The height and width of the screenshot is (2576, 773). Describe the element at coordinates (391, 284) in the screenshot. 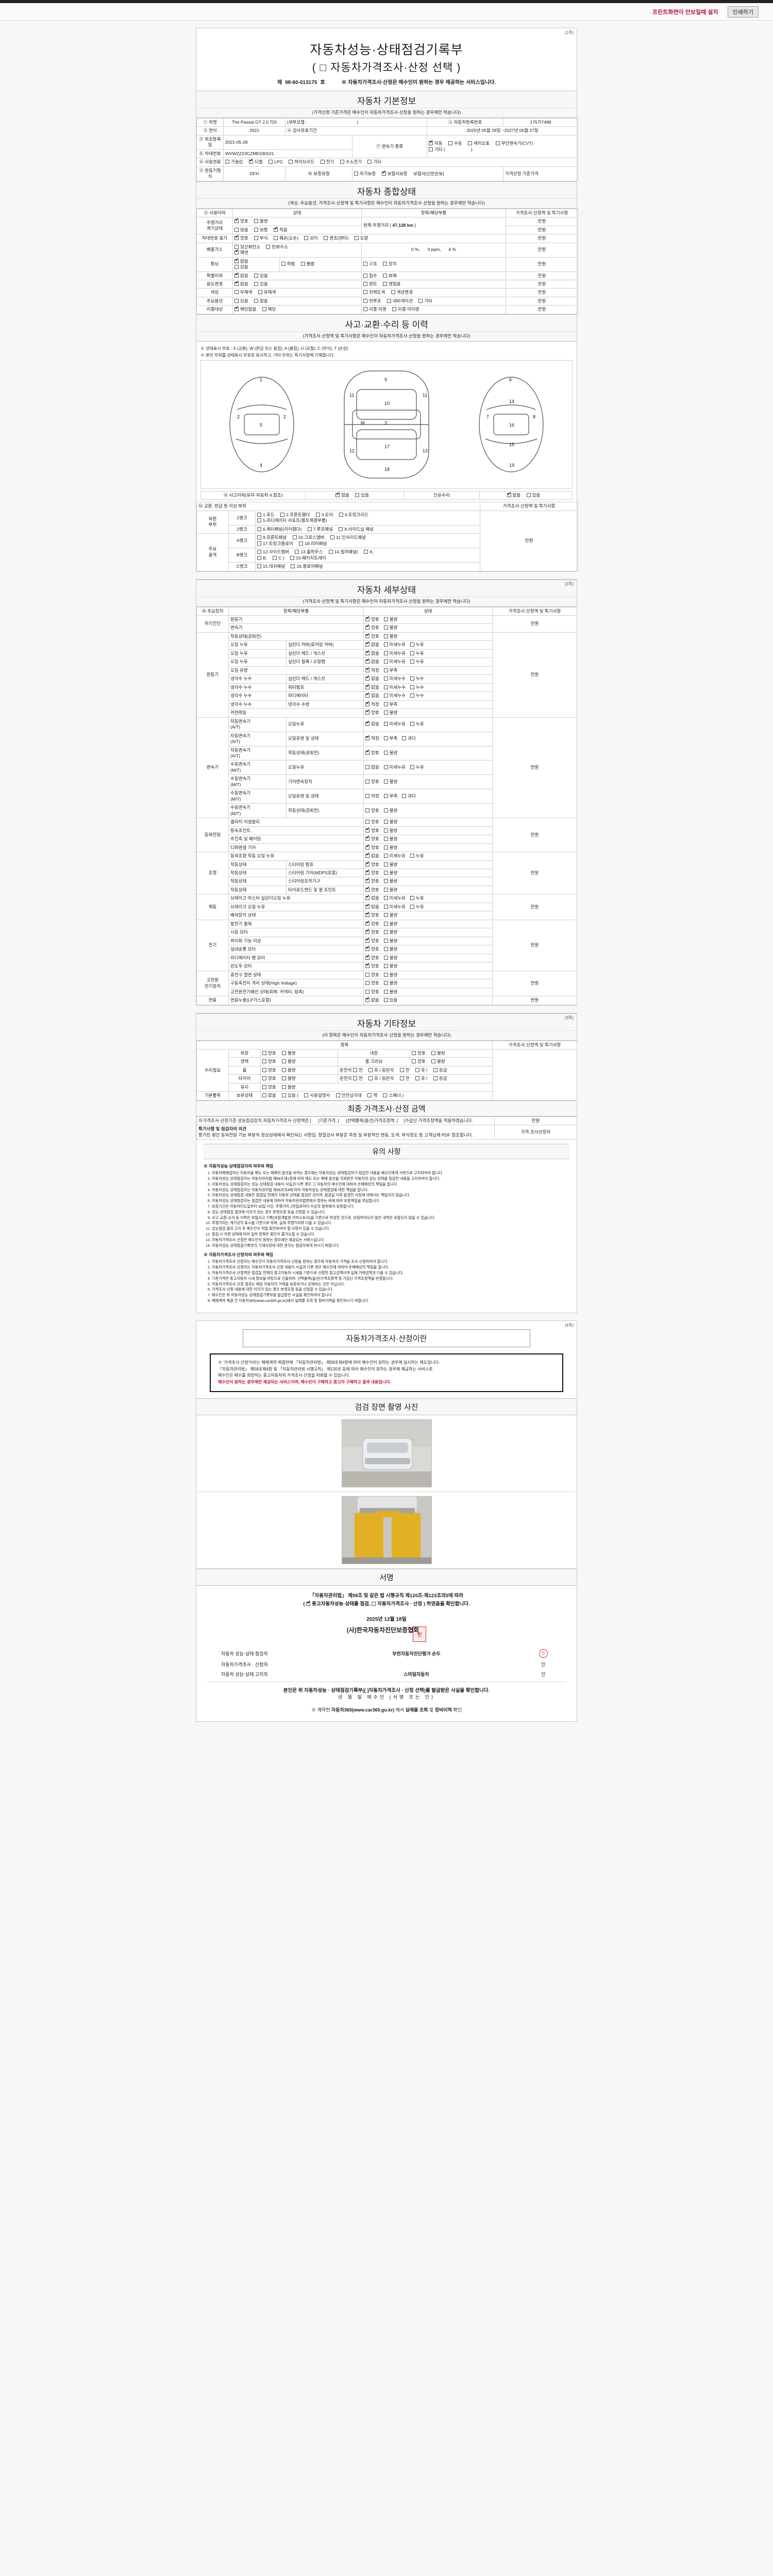

I see `usechange-commercial: 영업용` at that location.